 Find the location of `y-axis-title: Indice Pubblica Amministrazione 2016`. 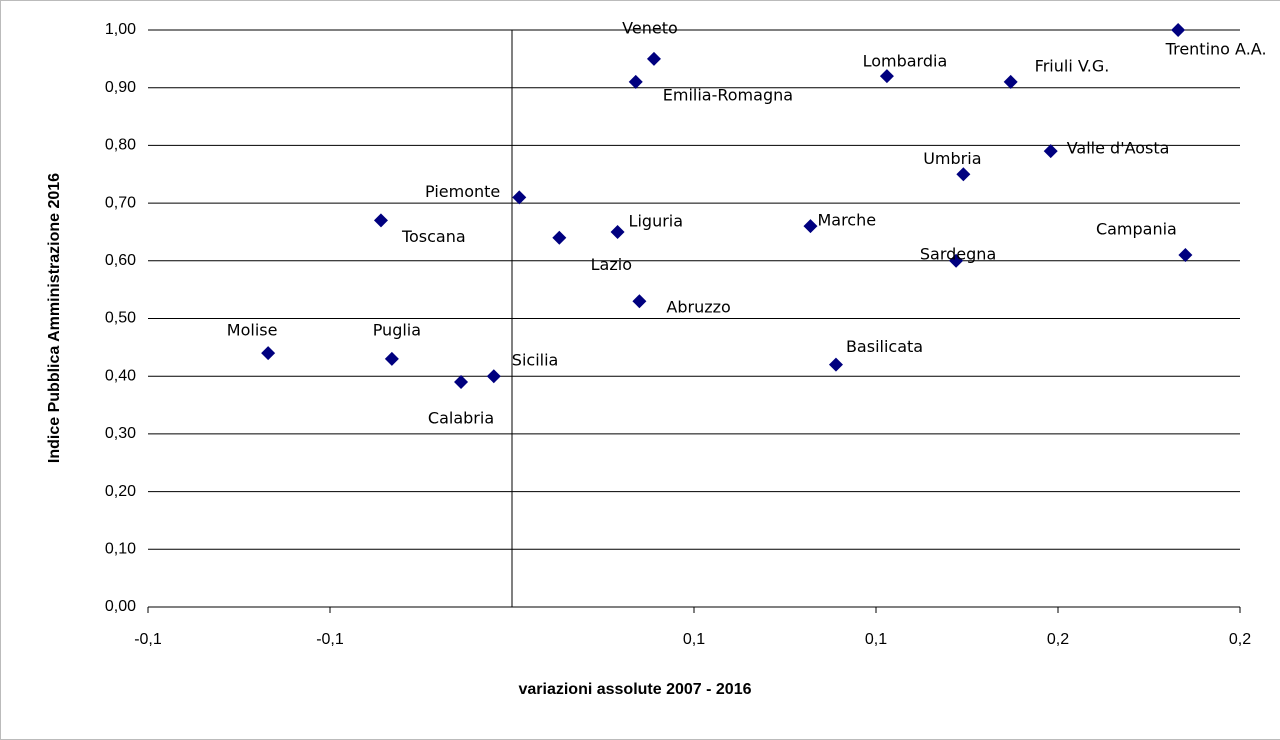

y-axis-title: Indice Pubblica Amministrazione 2016 is located at coordinates (54, 318).